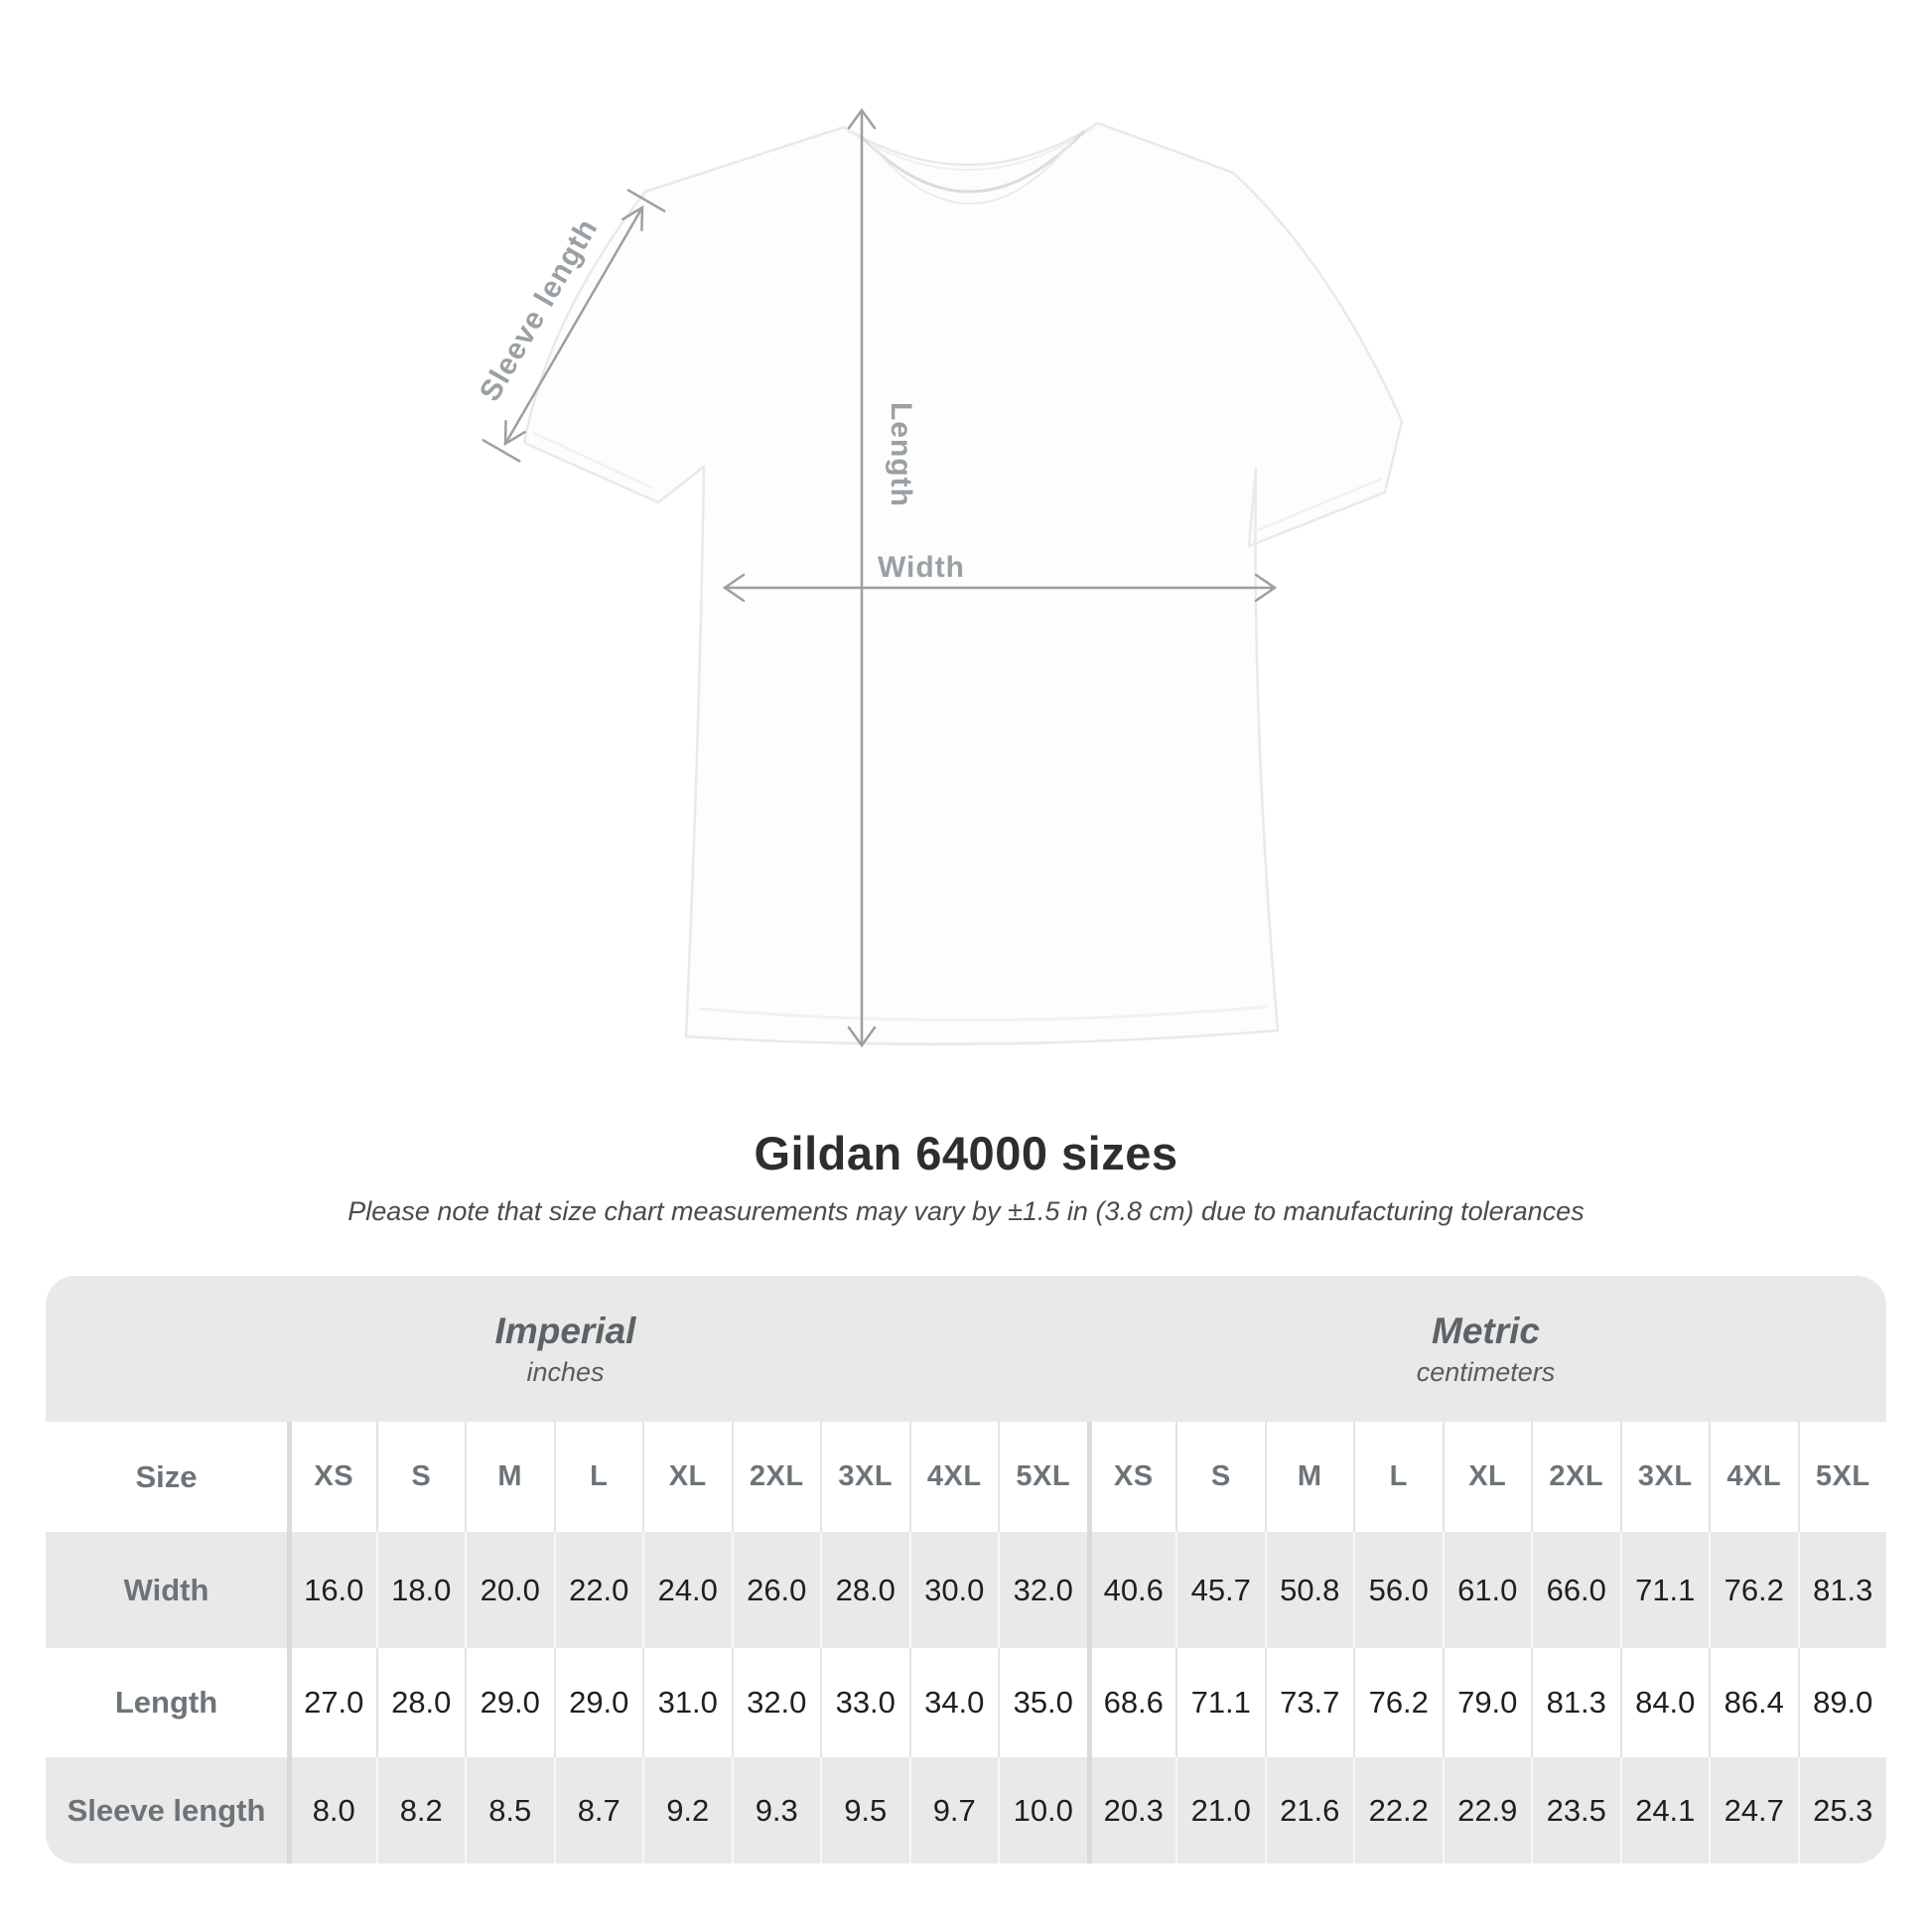 Image resolution: width=1932 pixels, height=1932 pixels. What do you see at coordinates (1309, 1810) in the screenshot?
I see `value-cell: 21.6` at bounding box center [1309, 1810].